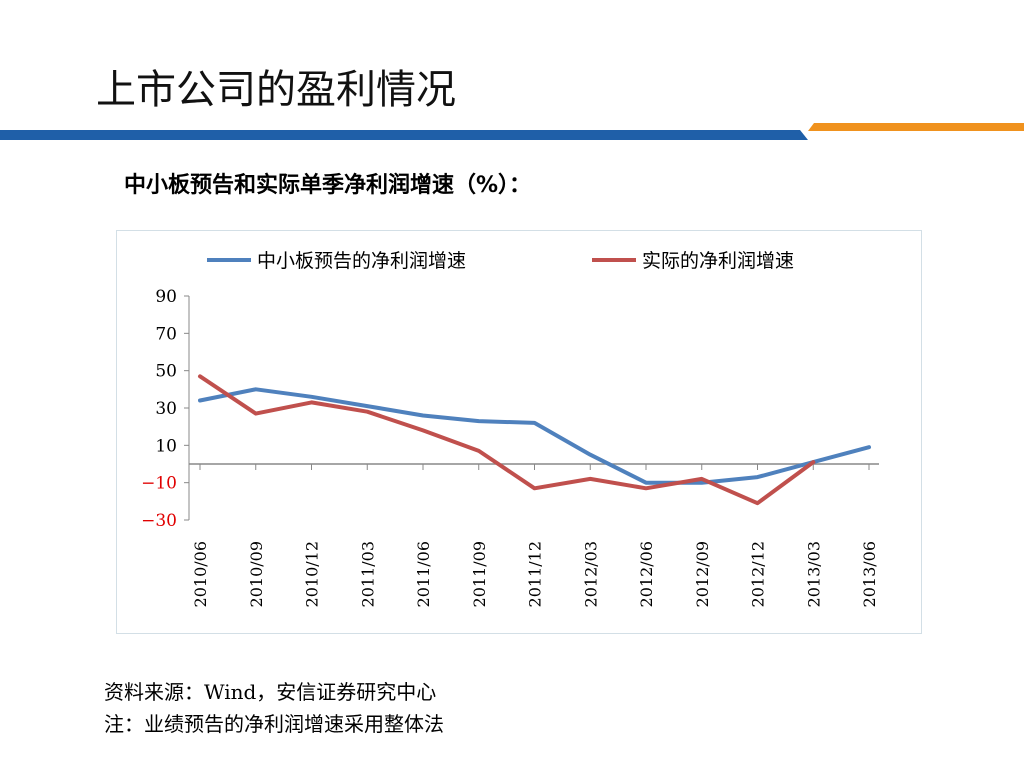  I want to click on title-divider-blue, so click(404, 135).